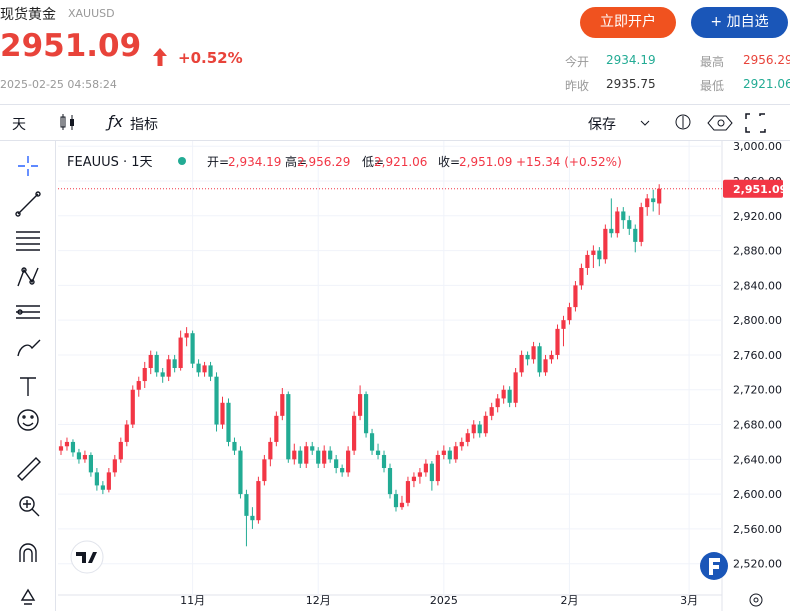 This screenshot has height=611, width=790. I want to click on indicators-button: 指标, so click(144, 125).